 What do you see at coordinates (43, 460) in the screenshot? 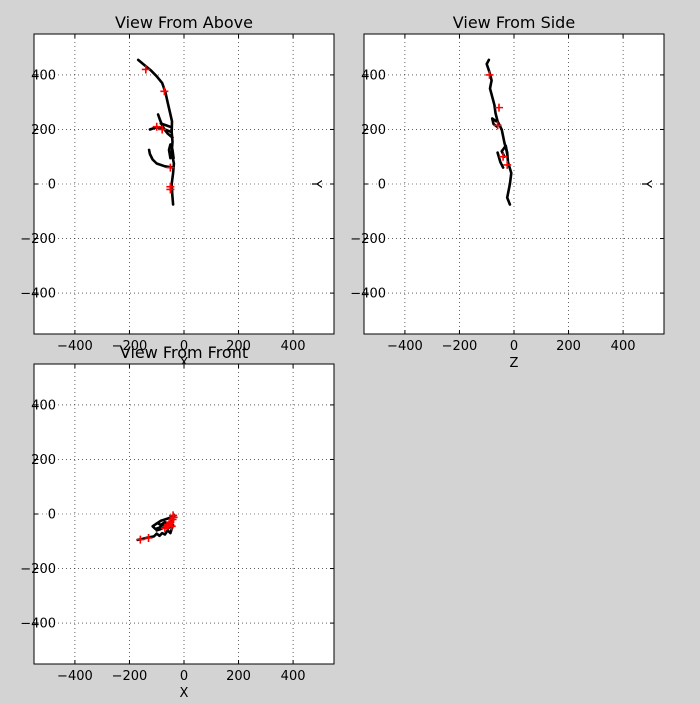
I see `front-y-tick-label: 200` at bounding box center [43, 460].